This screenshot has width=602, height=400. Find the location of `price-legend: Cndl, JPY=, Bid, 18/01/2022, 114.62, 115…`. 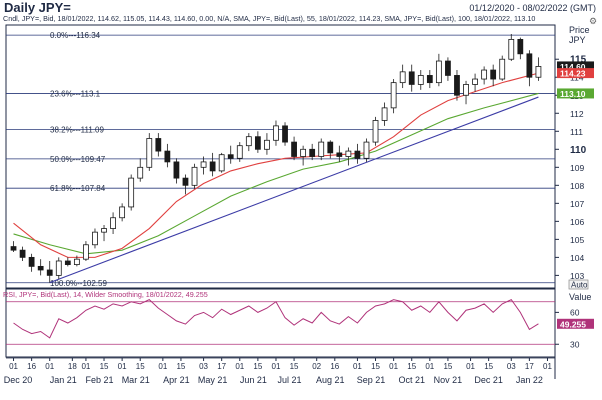

price-legend: Cndl, JPY=, Bid, 18/01/2022, 114.62, 115… is located at coordinates (269, 18).